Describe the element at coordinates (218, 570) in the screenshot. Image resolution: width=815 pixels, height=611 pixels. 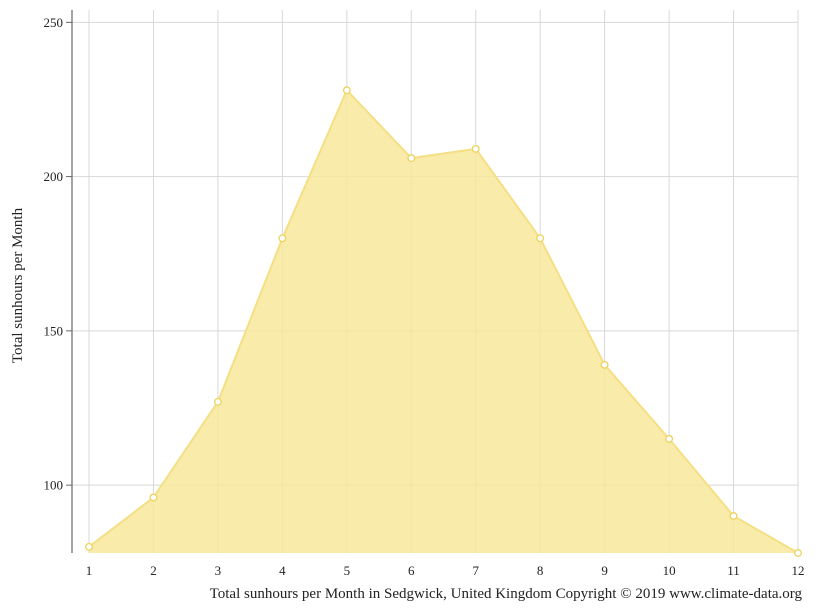
I see `x-tick-label: 3` at that location.